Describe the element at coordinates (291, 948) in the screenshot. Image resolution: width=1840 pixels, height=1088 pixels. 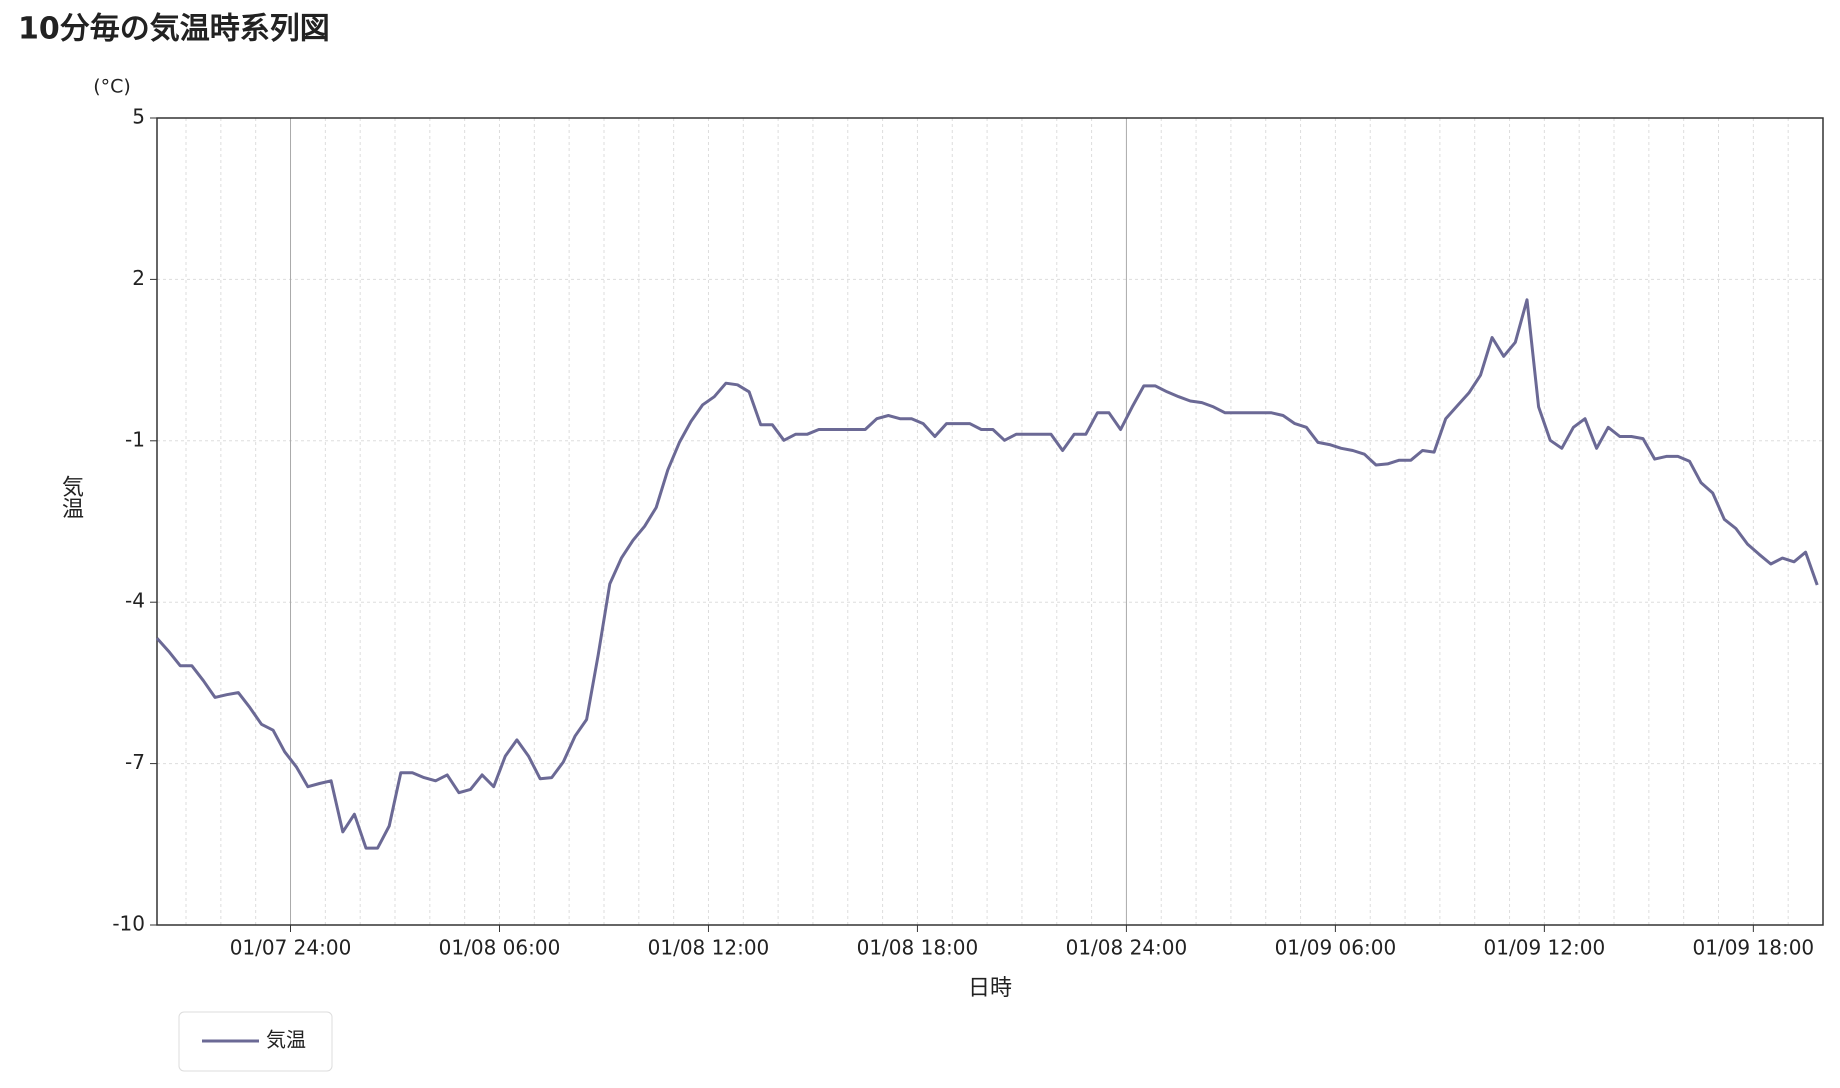
I see `x-tick-label: 01/07 24:00` at that location.